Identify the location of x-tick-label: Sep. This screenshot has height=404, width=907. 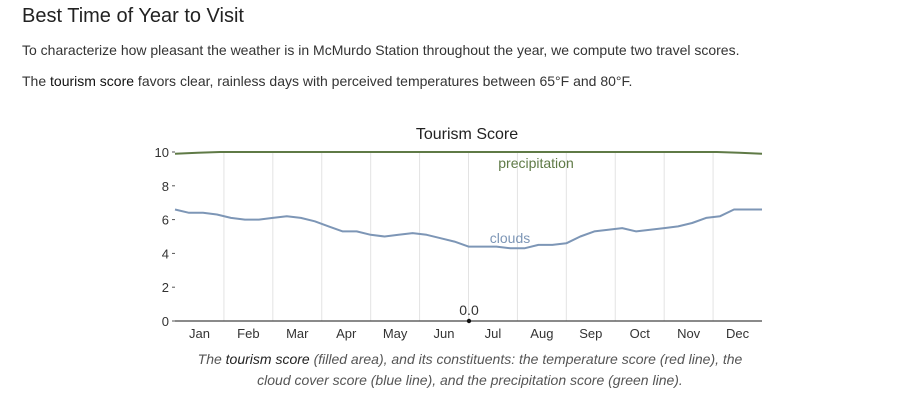
(590, 333).